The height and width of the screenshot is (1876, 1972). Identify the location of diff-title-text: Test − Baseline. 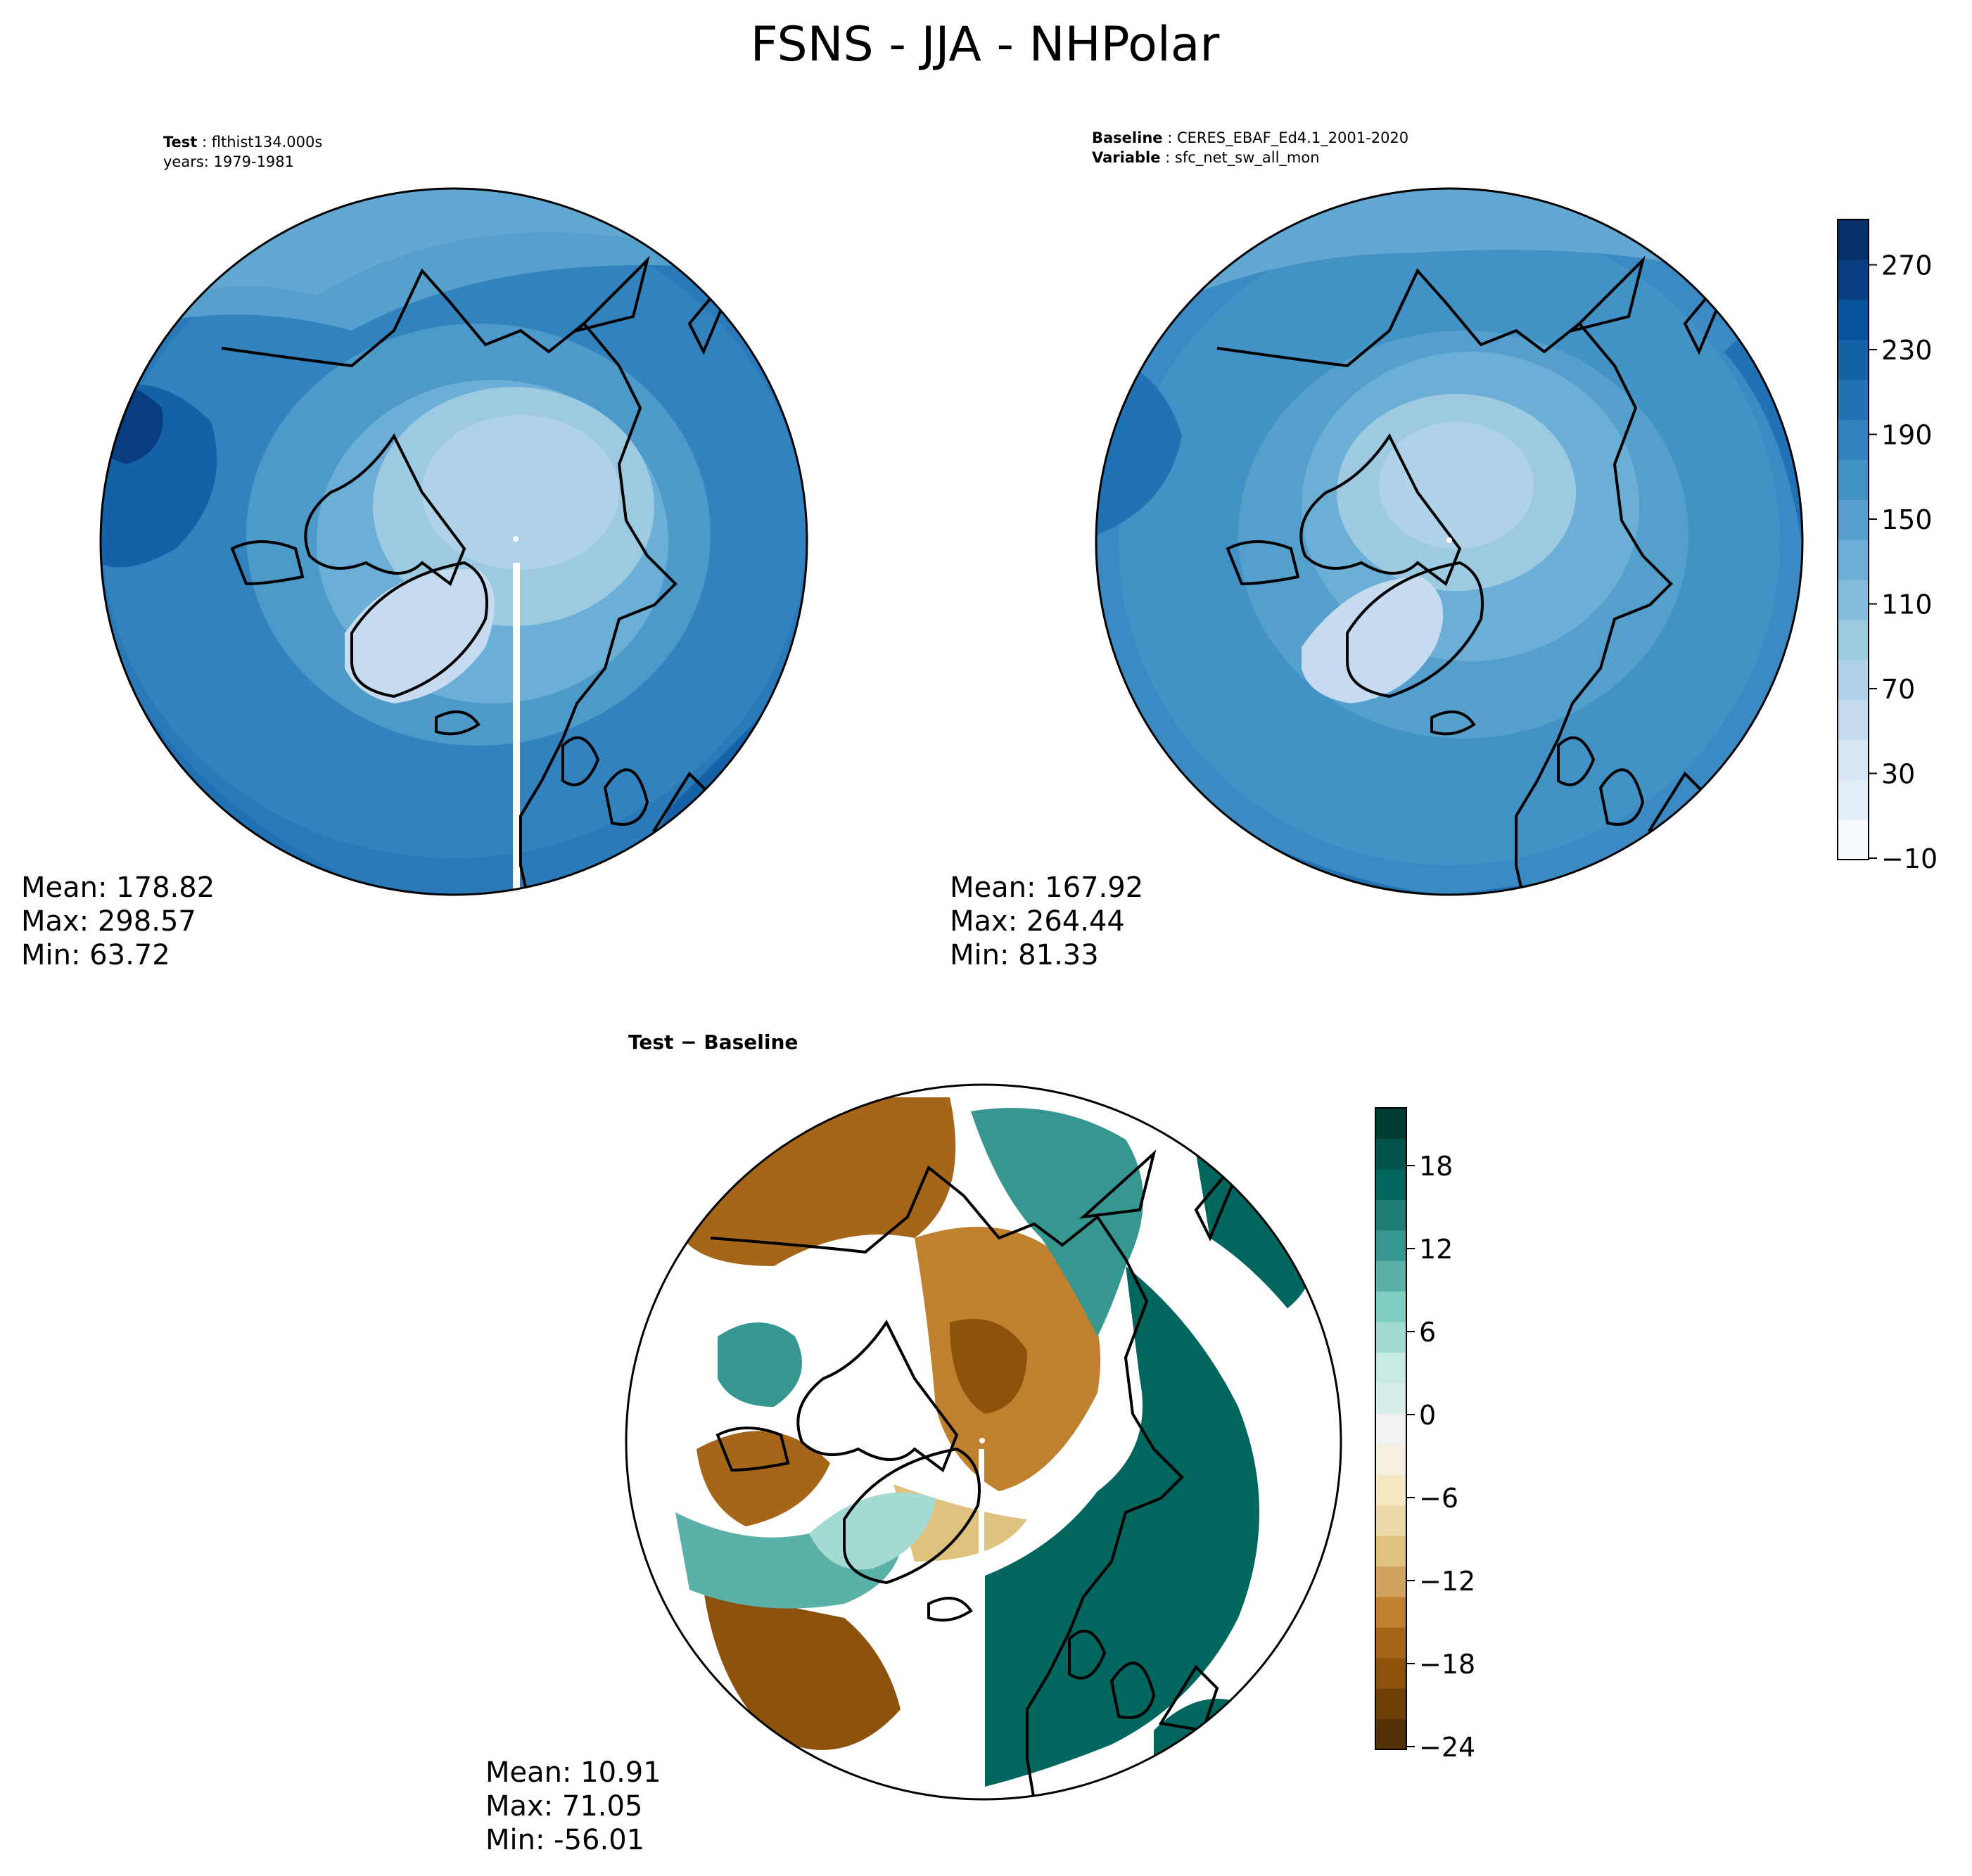
(714, 1042).